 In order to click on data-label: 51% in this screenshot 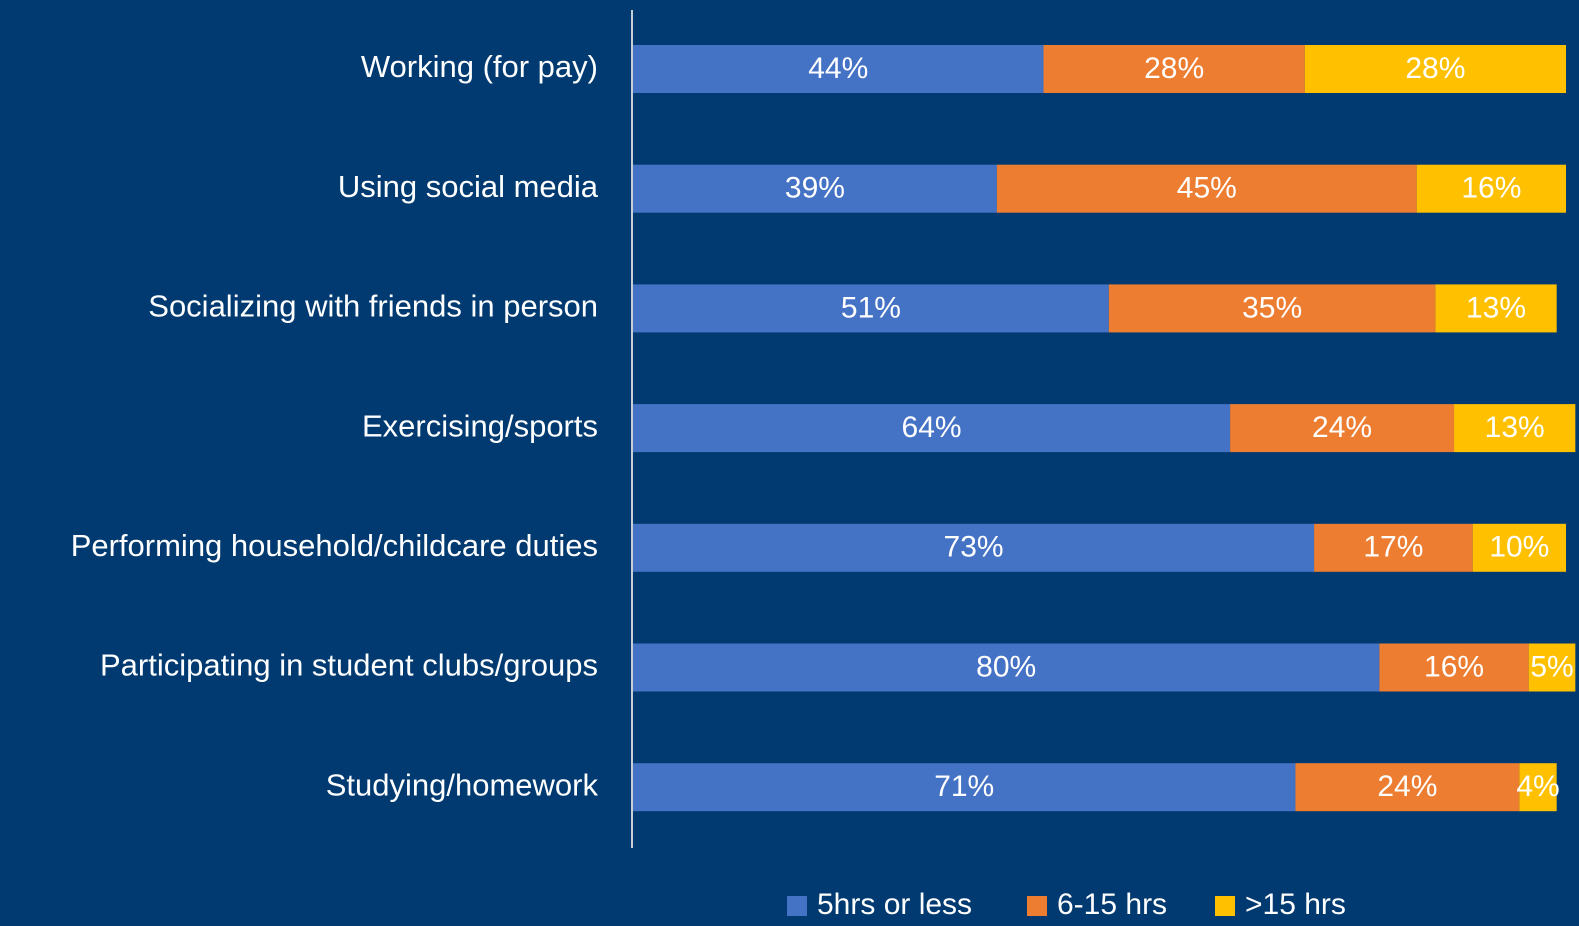, I will do `click(871, 307)`.